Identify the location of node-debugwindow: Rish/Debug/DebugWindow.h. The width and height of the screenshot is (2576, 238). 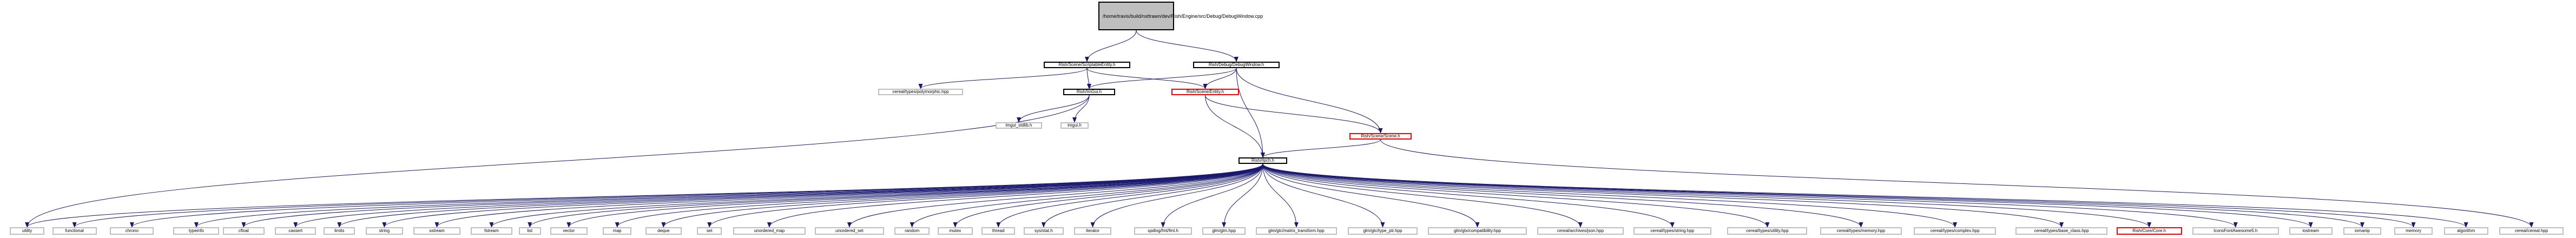
(1236, 65).